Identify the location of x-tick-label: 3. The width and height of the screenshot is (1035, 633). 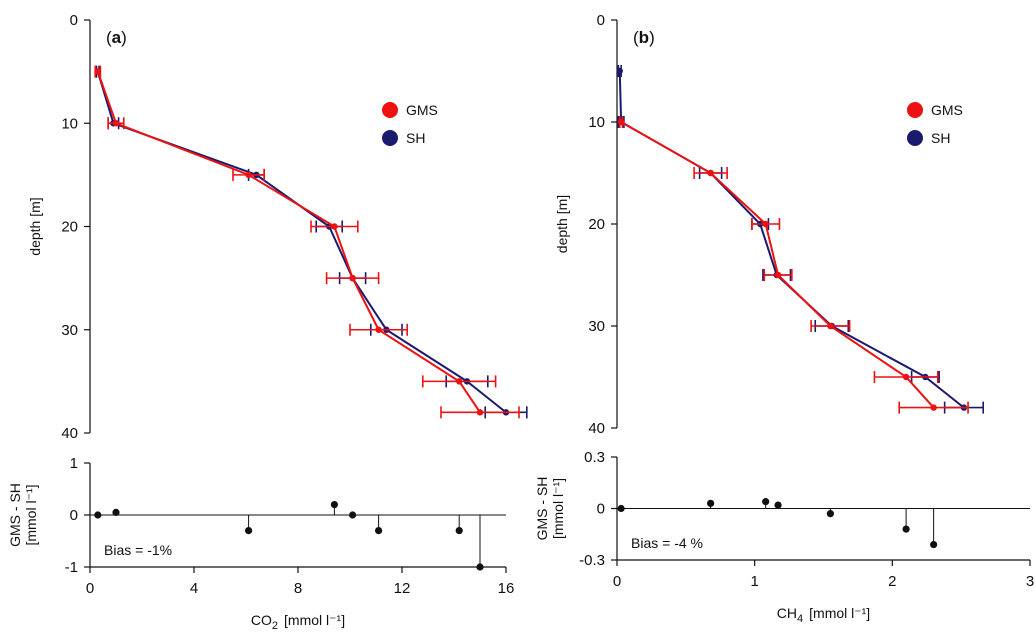
(1030, 581).